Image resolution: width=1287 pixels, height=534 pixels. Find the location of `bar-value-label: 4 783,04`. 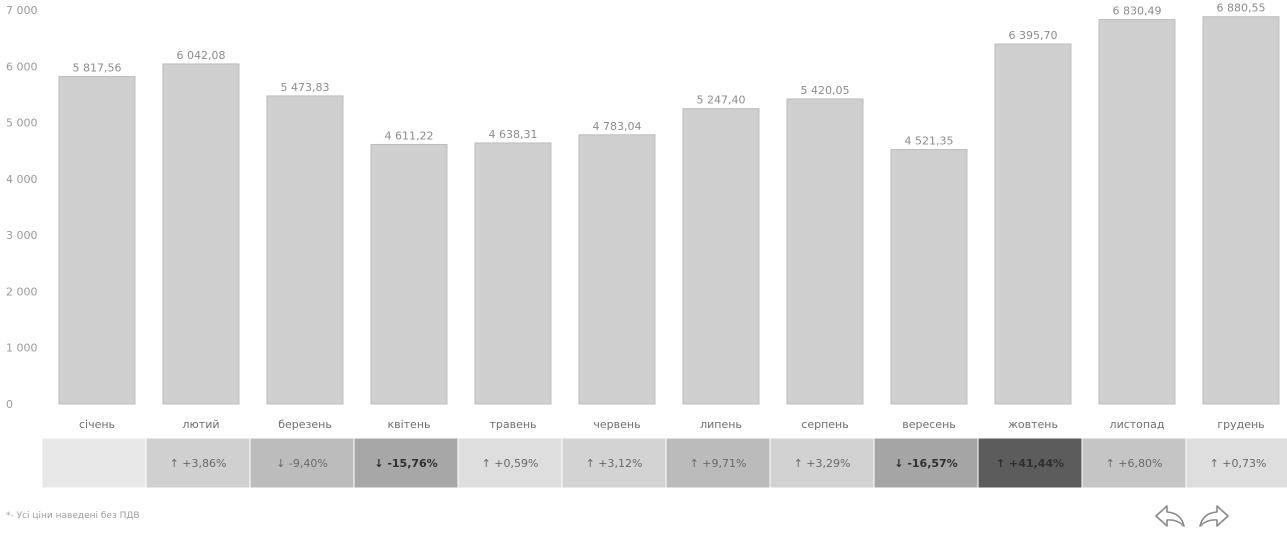

bar-value-label: 4 783,04 is located at coordinates (617, 126).